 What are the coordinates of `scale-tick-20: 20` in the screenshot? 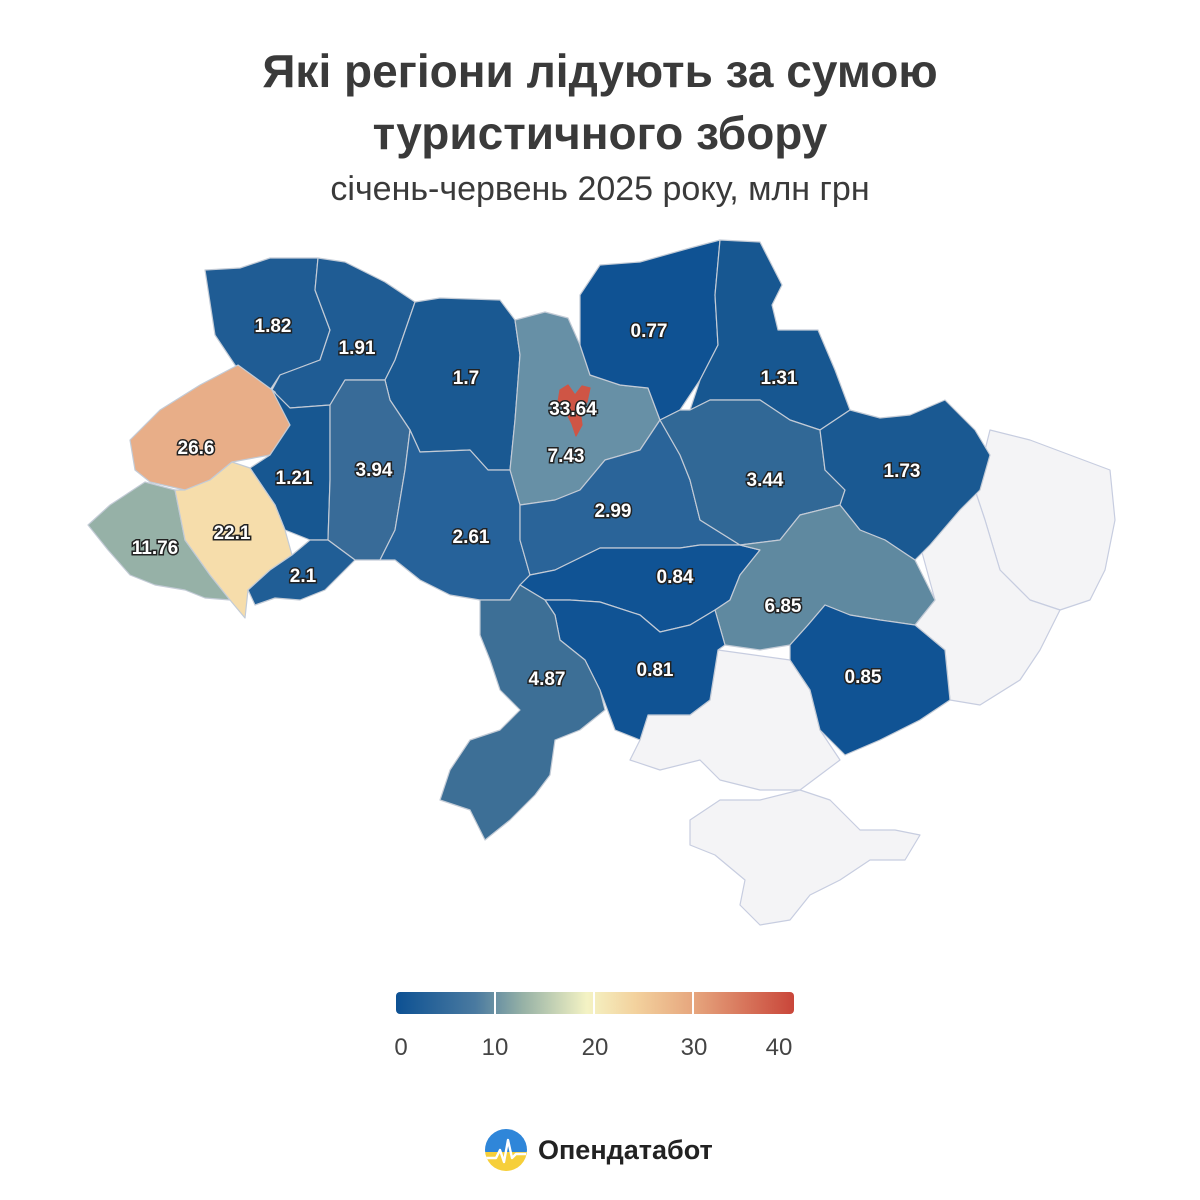 It's located at (595, 1047).